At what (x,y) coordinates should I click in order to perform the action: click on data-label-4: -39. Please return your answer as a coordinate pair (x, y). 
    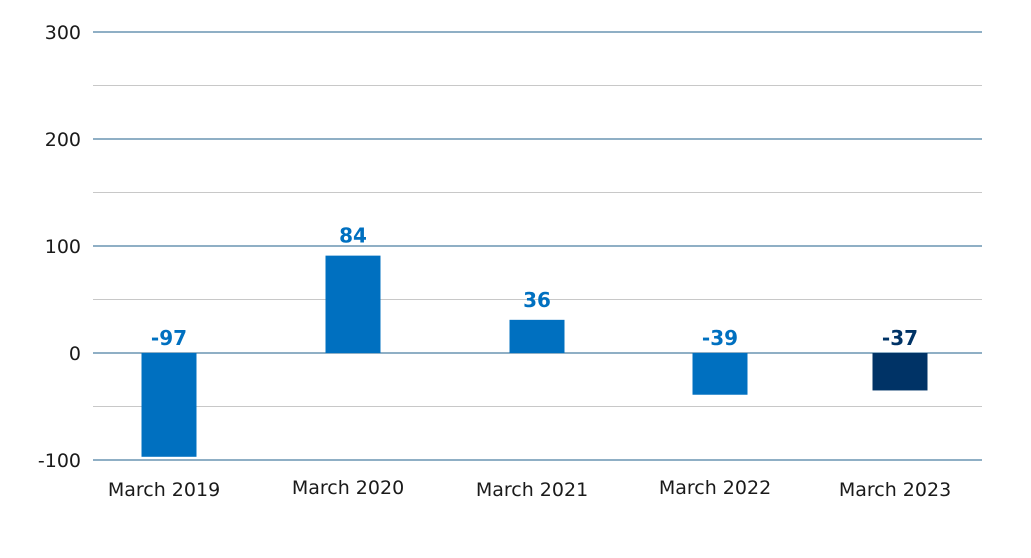
    Looking at the image, I should click on (720, 338).